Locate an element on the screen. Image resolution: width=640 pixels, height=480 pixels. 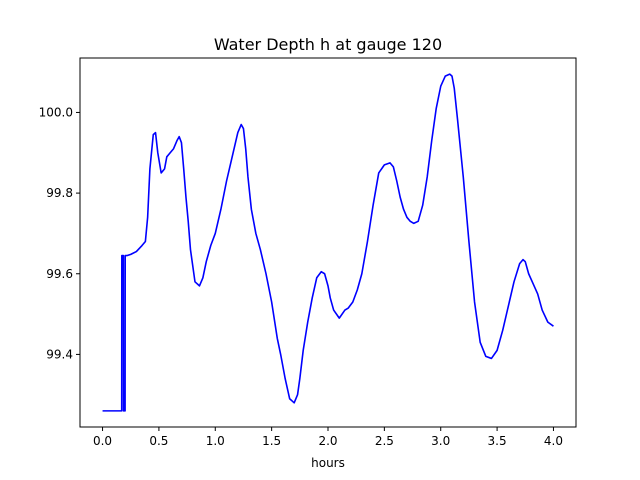
y-tick-label: 99.6 is located at coordinates (59, 274).